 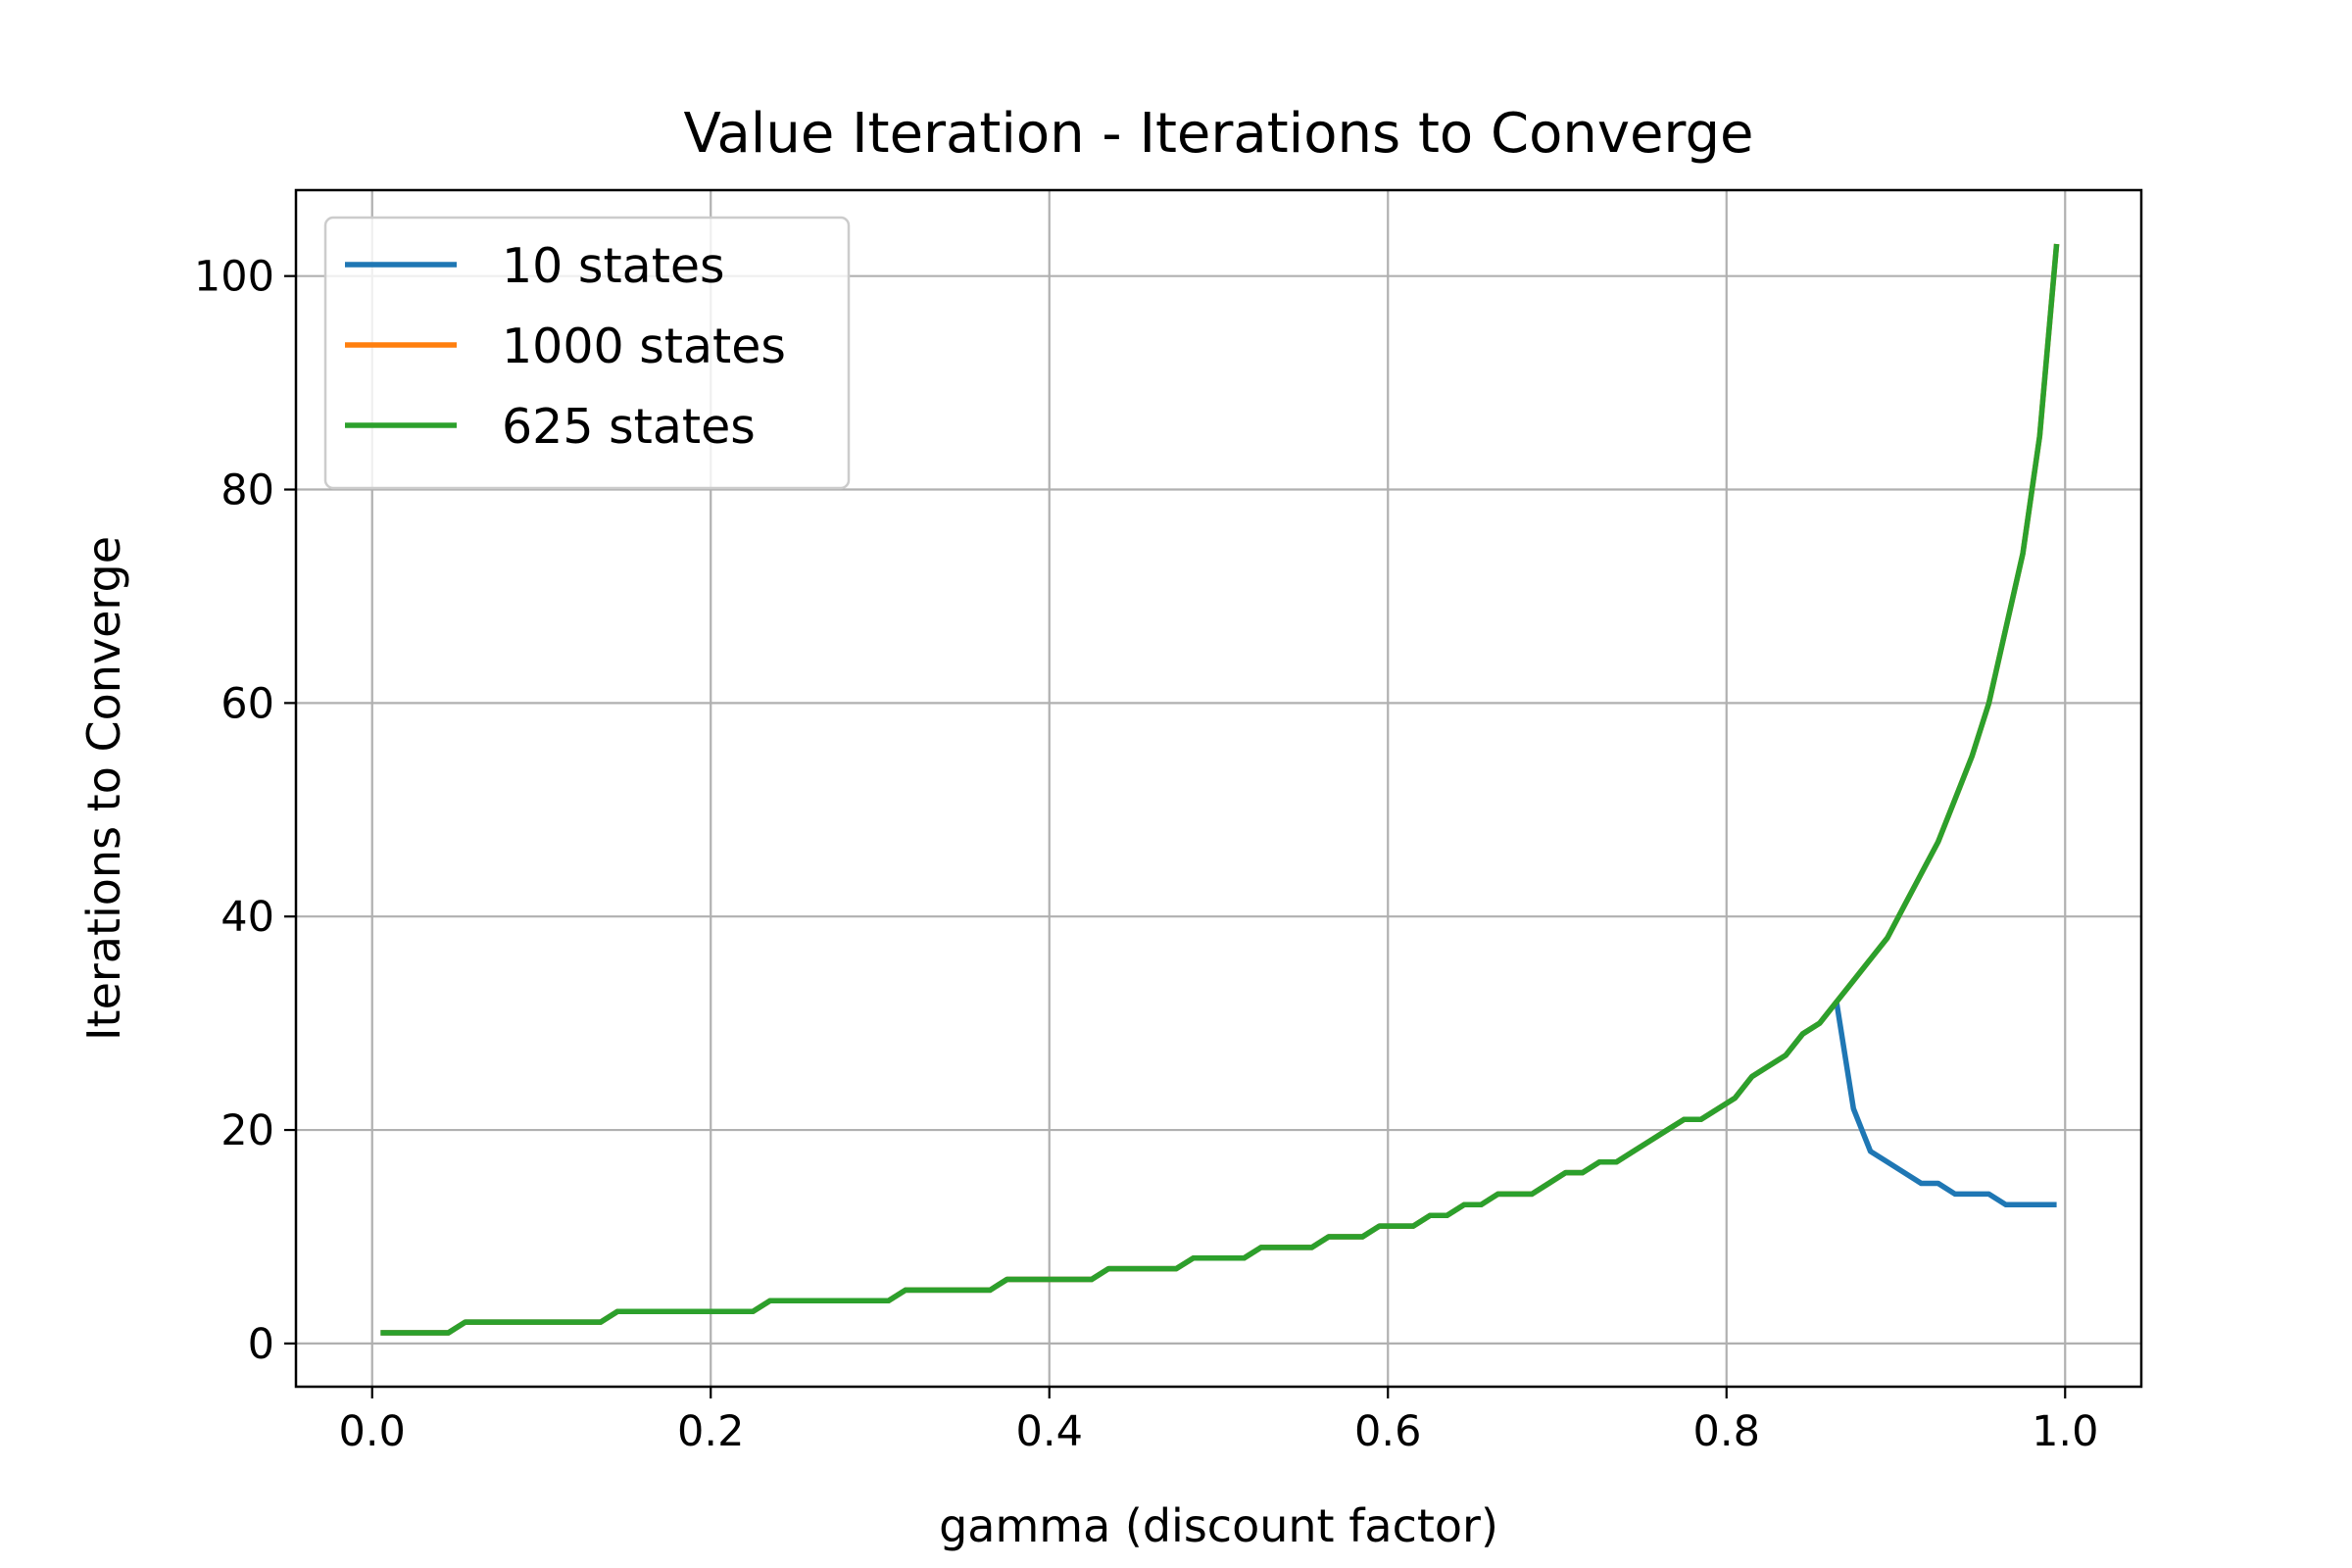 What do you see at coordinates (613, 266) in the screenshot?
I see `legend-label-10-states: 10 states` at bounding box center [613, 266].